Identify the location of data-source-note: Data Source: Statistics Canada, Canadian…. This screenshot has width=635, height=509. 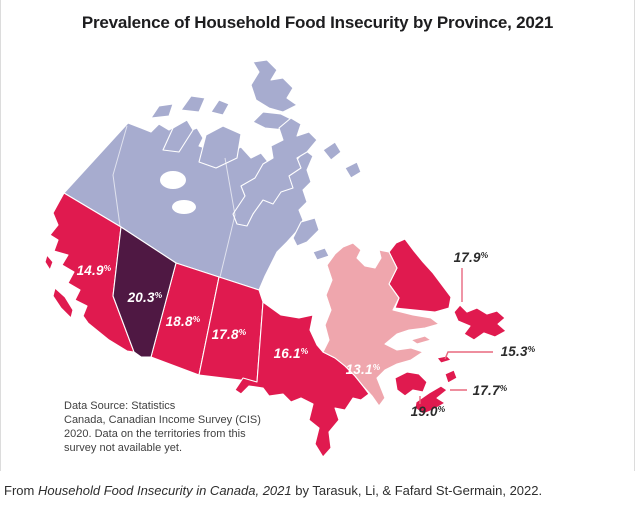
(184, 427).